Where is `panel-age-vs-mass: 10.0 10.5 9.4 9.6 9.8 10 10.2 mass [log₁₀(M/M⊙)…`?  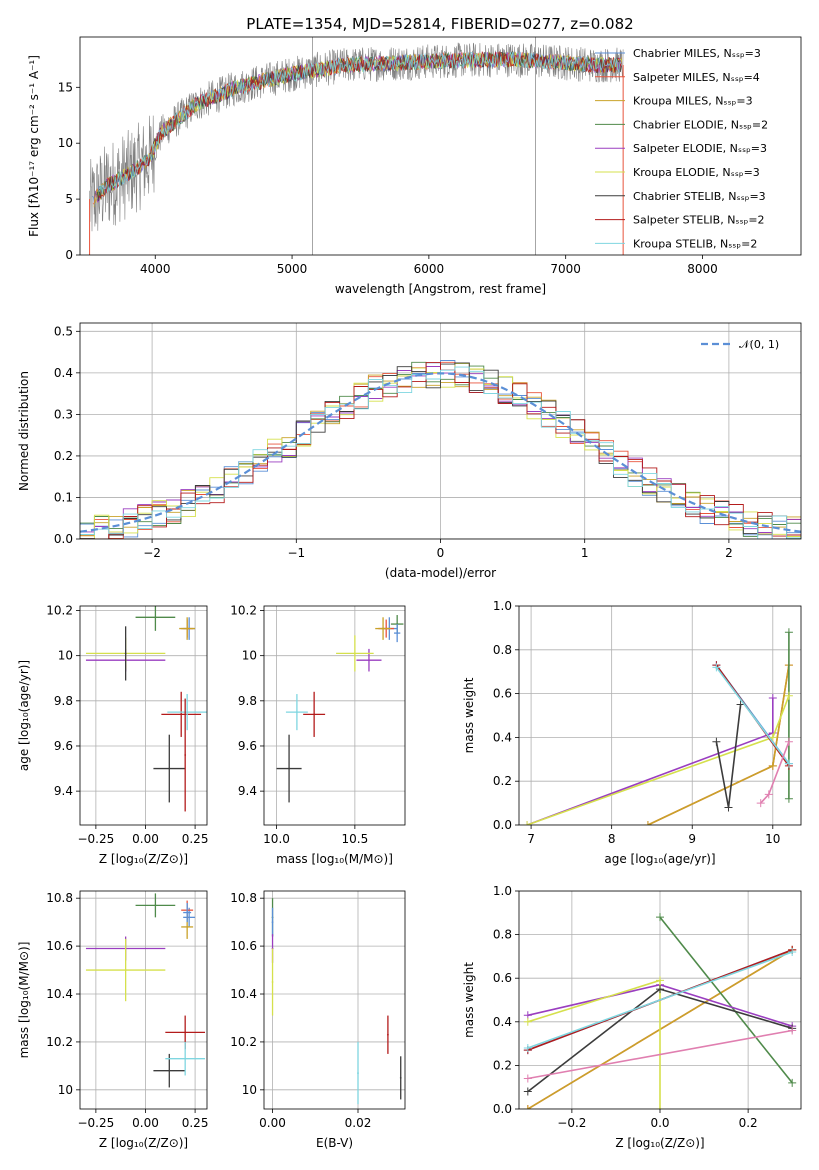
panel-age-vs-mass: 10.0 10.5 9.4 9.6 9.8 10 10.2 mass [log₁₀(M/M⊙)… is located at coordinates (318, 735).